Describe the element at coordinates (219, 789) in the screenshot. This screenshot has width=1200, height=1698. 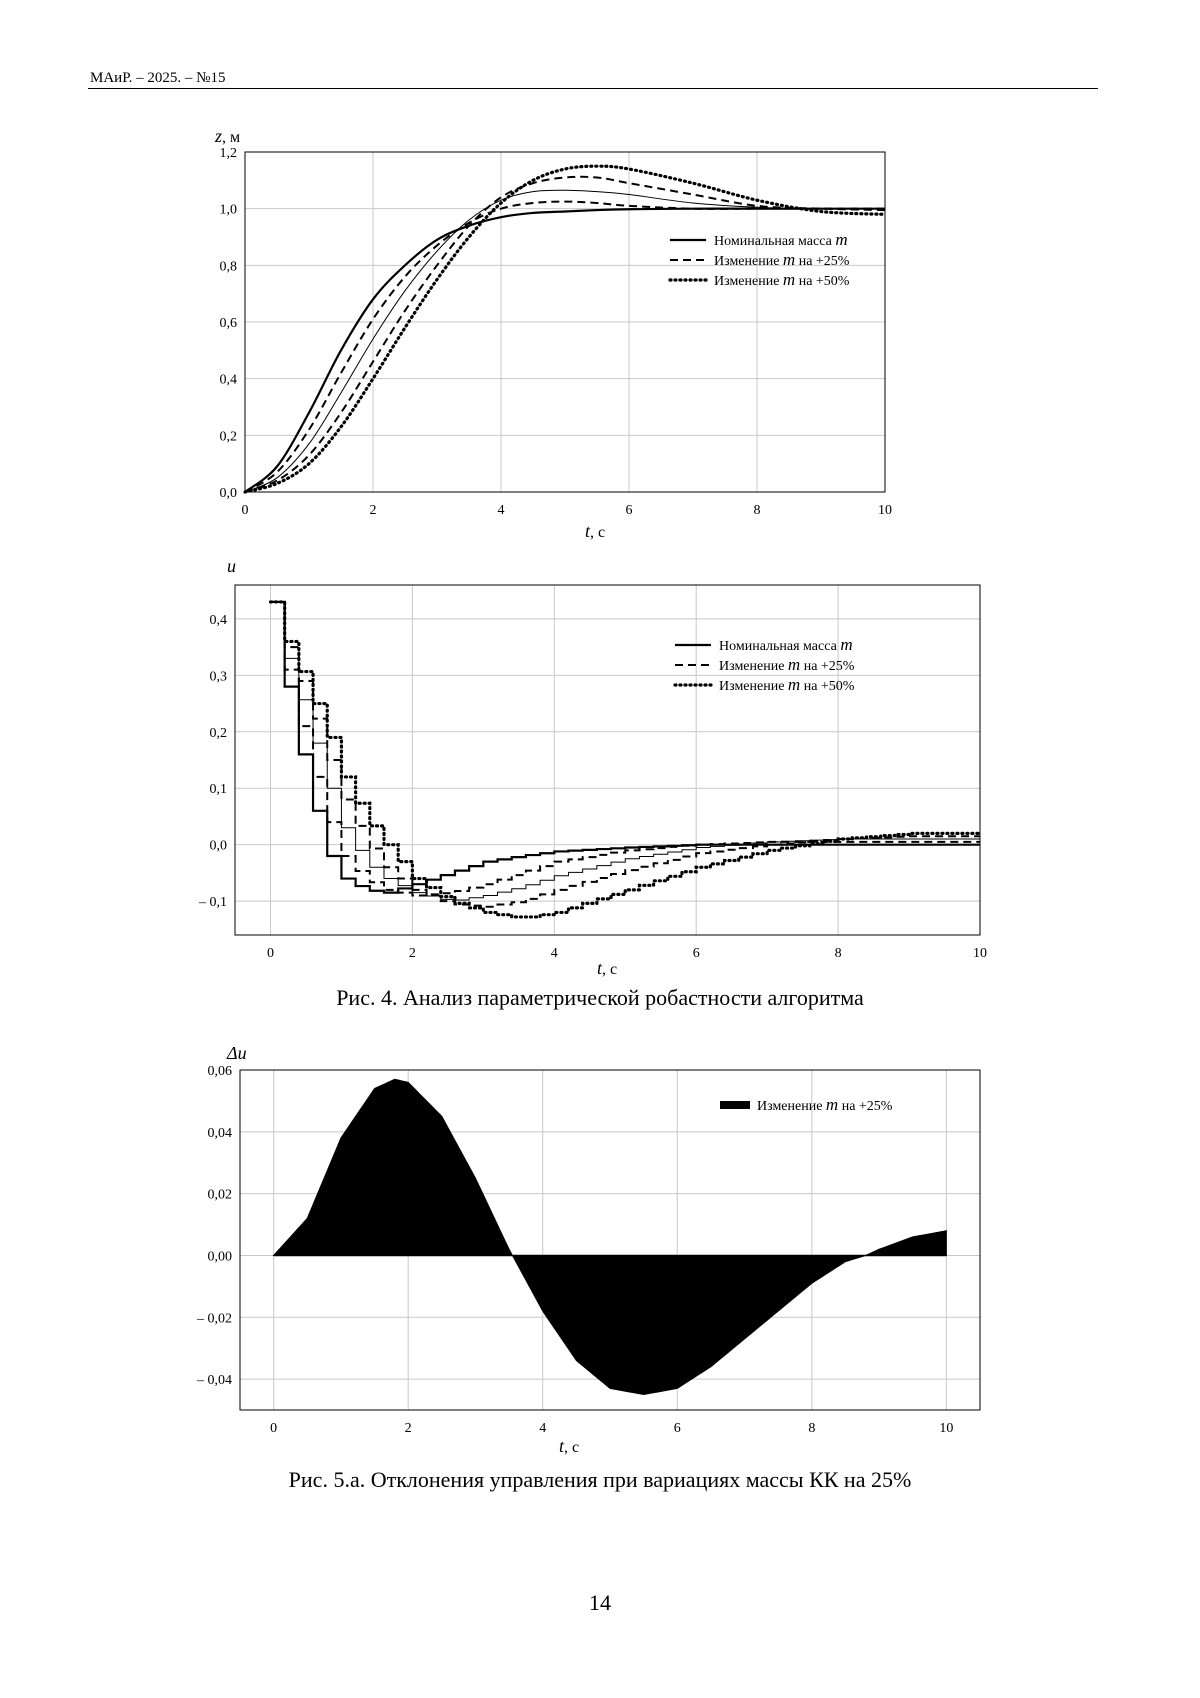
I see `y-tick-label-3: 0,1` at that location.